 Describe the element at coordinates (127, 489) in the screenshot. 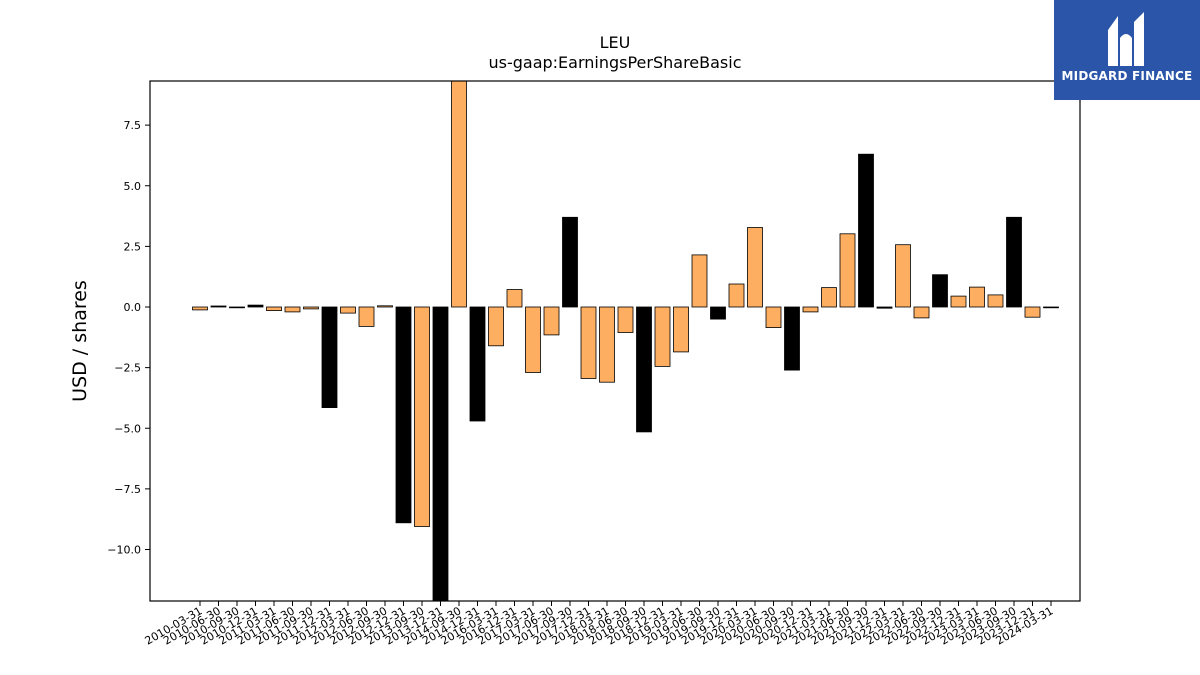

I see `y-tick-label: −7.5` at that location.